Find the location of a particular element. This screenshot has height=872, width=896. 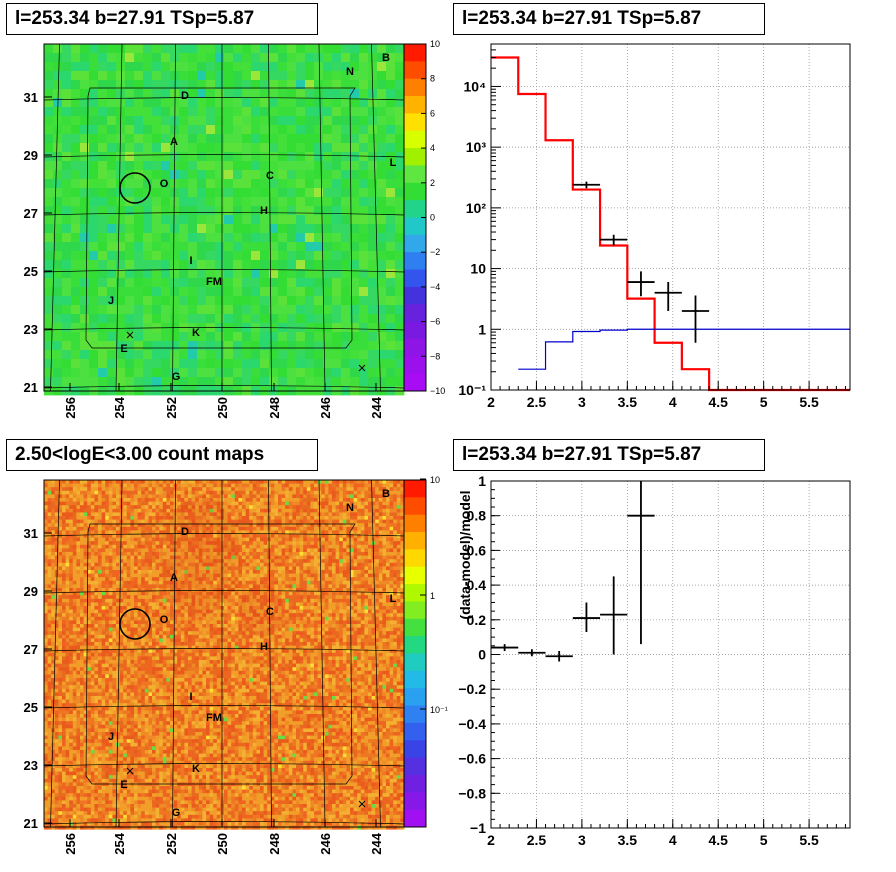

colorbar-tick-label: −2 is located at coordinates (435, 252).